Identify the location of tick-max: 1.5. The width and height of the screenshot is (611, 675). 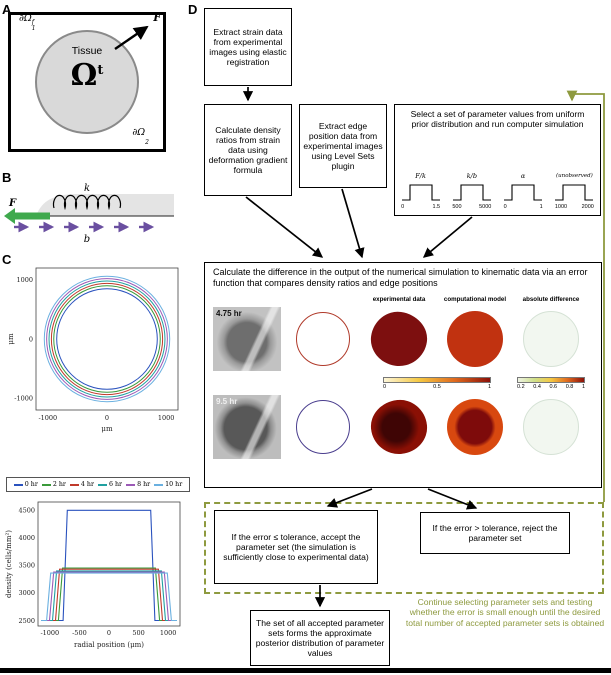
(436, 207).